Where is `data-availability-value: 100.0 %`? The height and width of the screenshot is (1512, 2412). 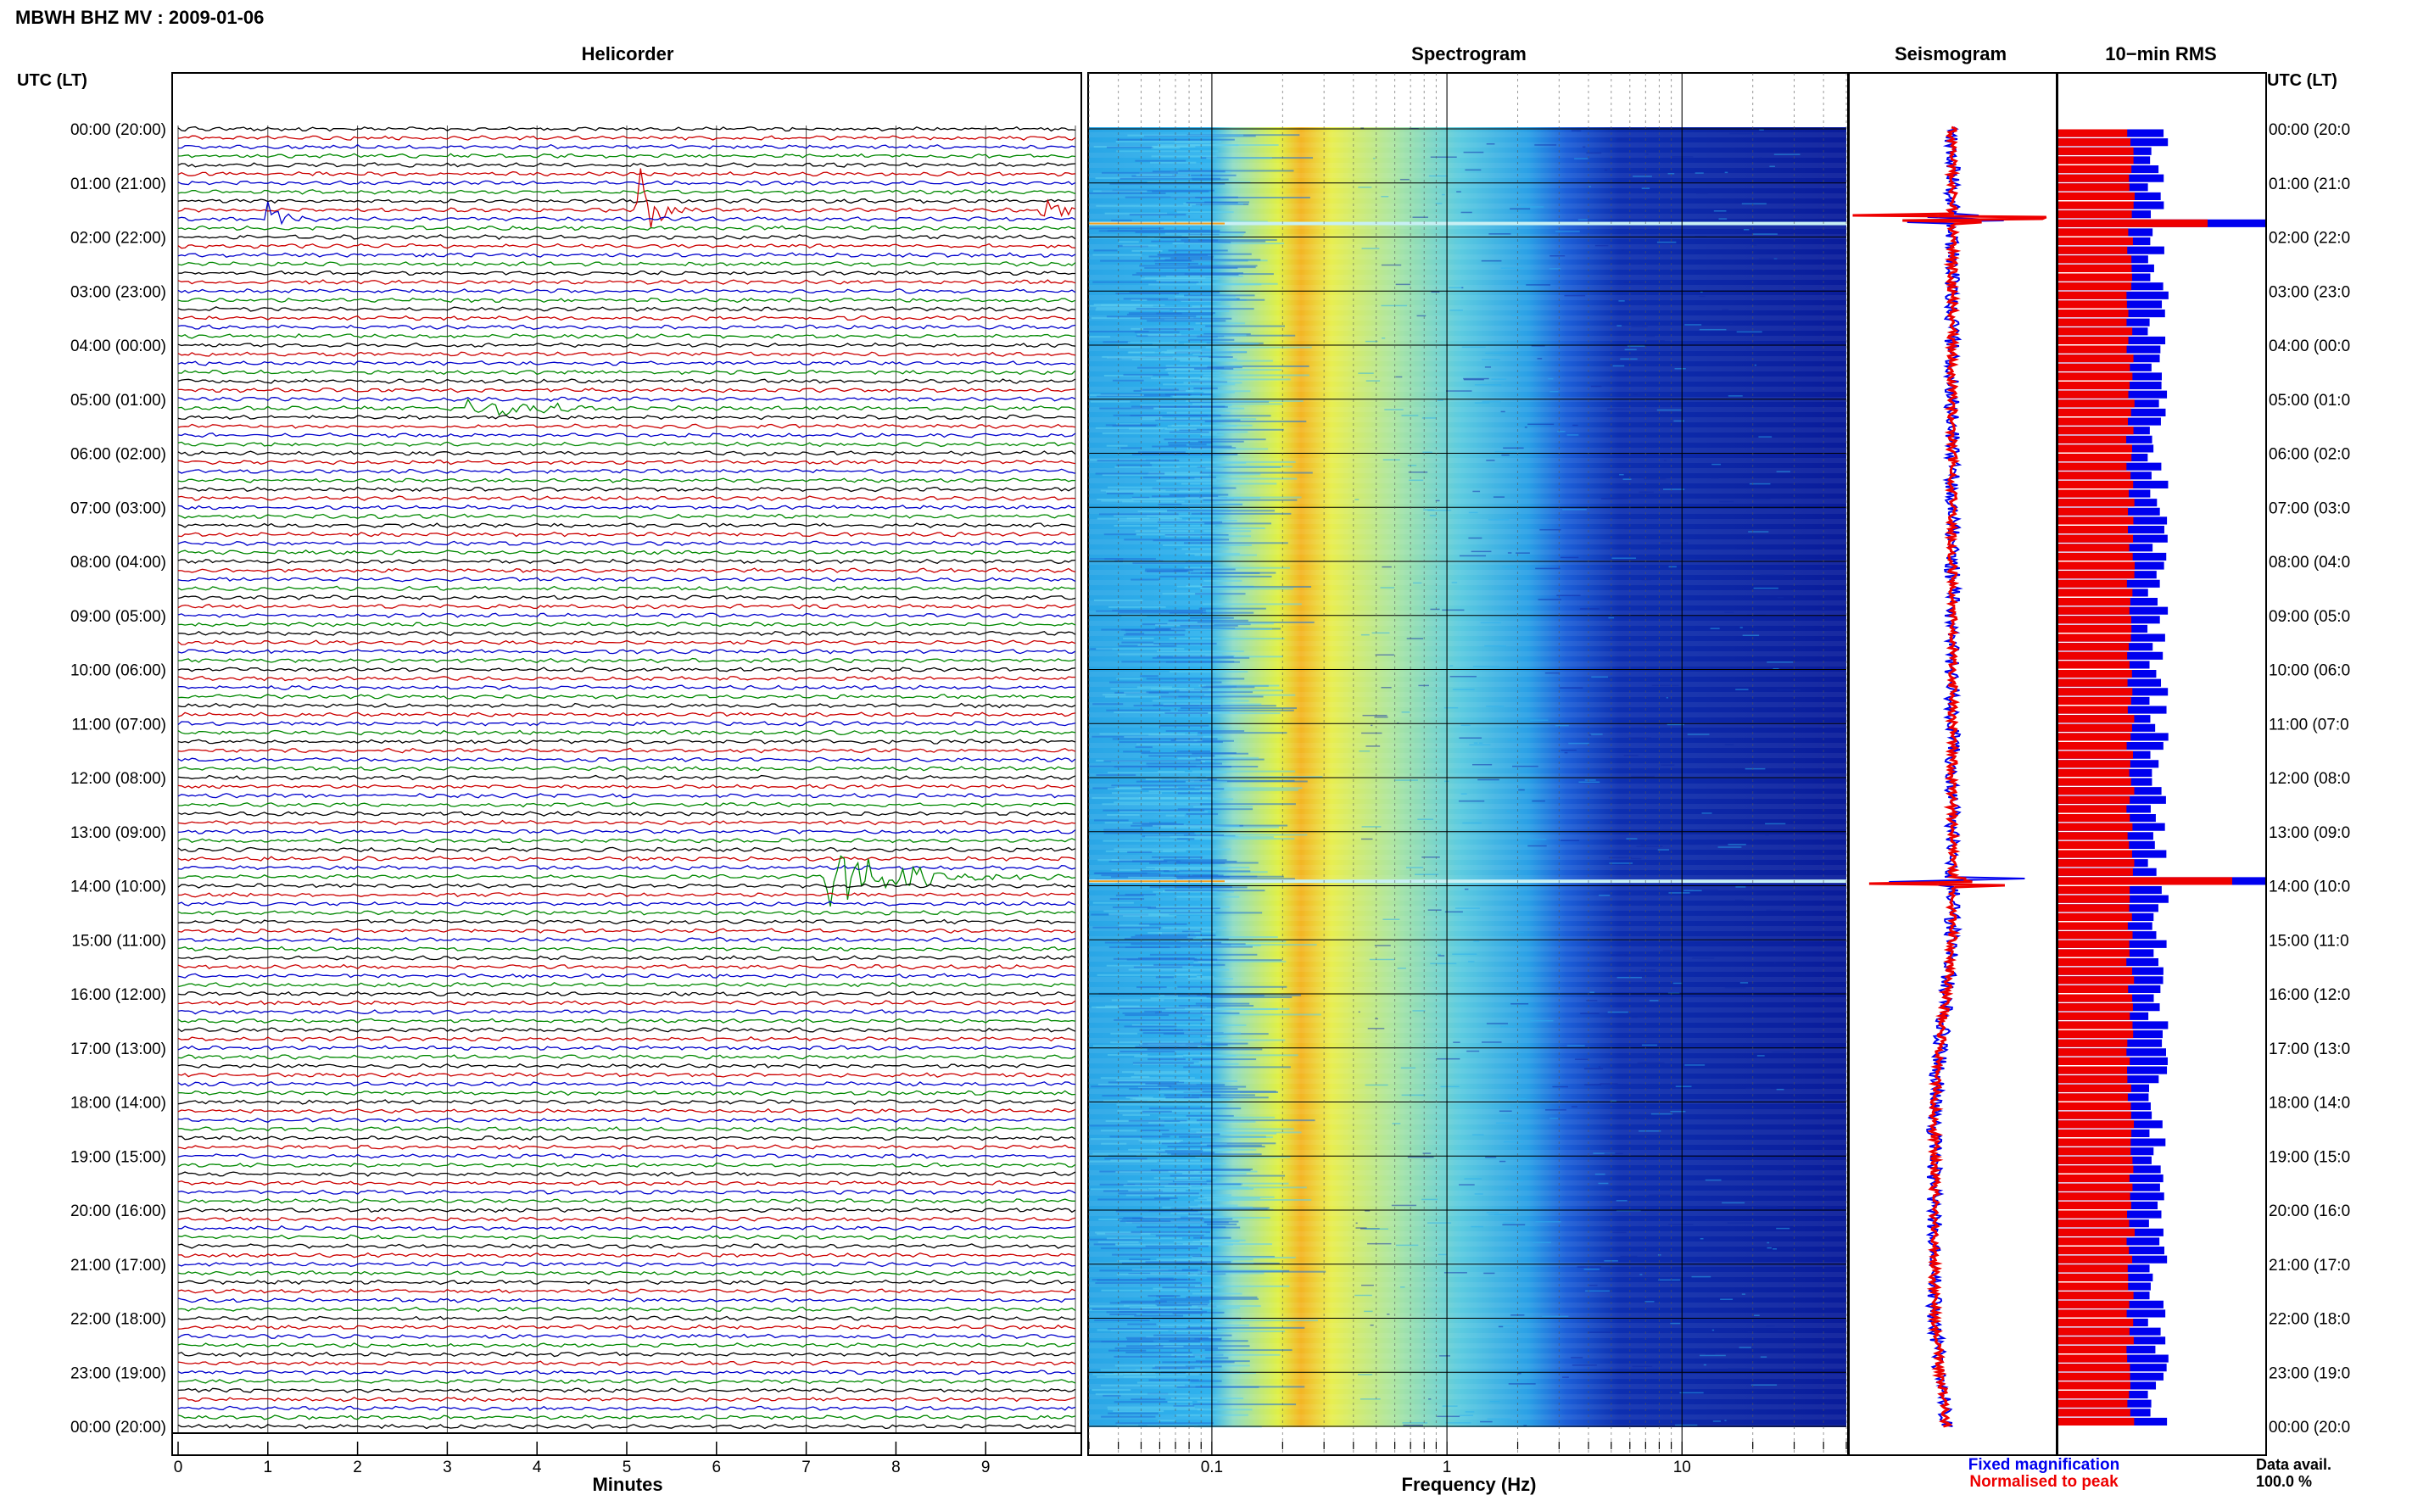
data-availability-value: 100.0 % is located at coordinates (2284, 1481).